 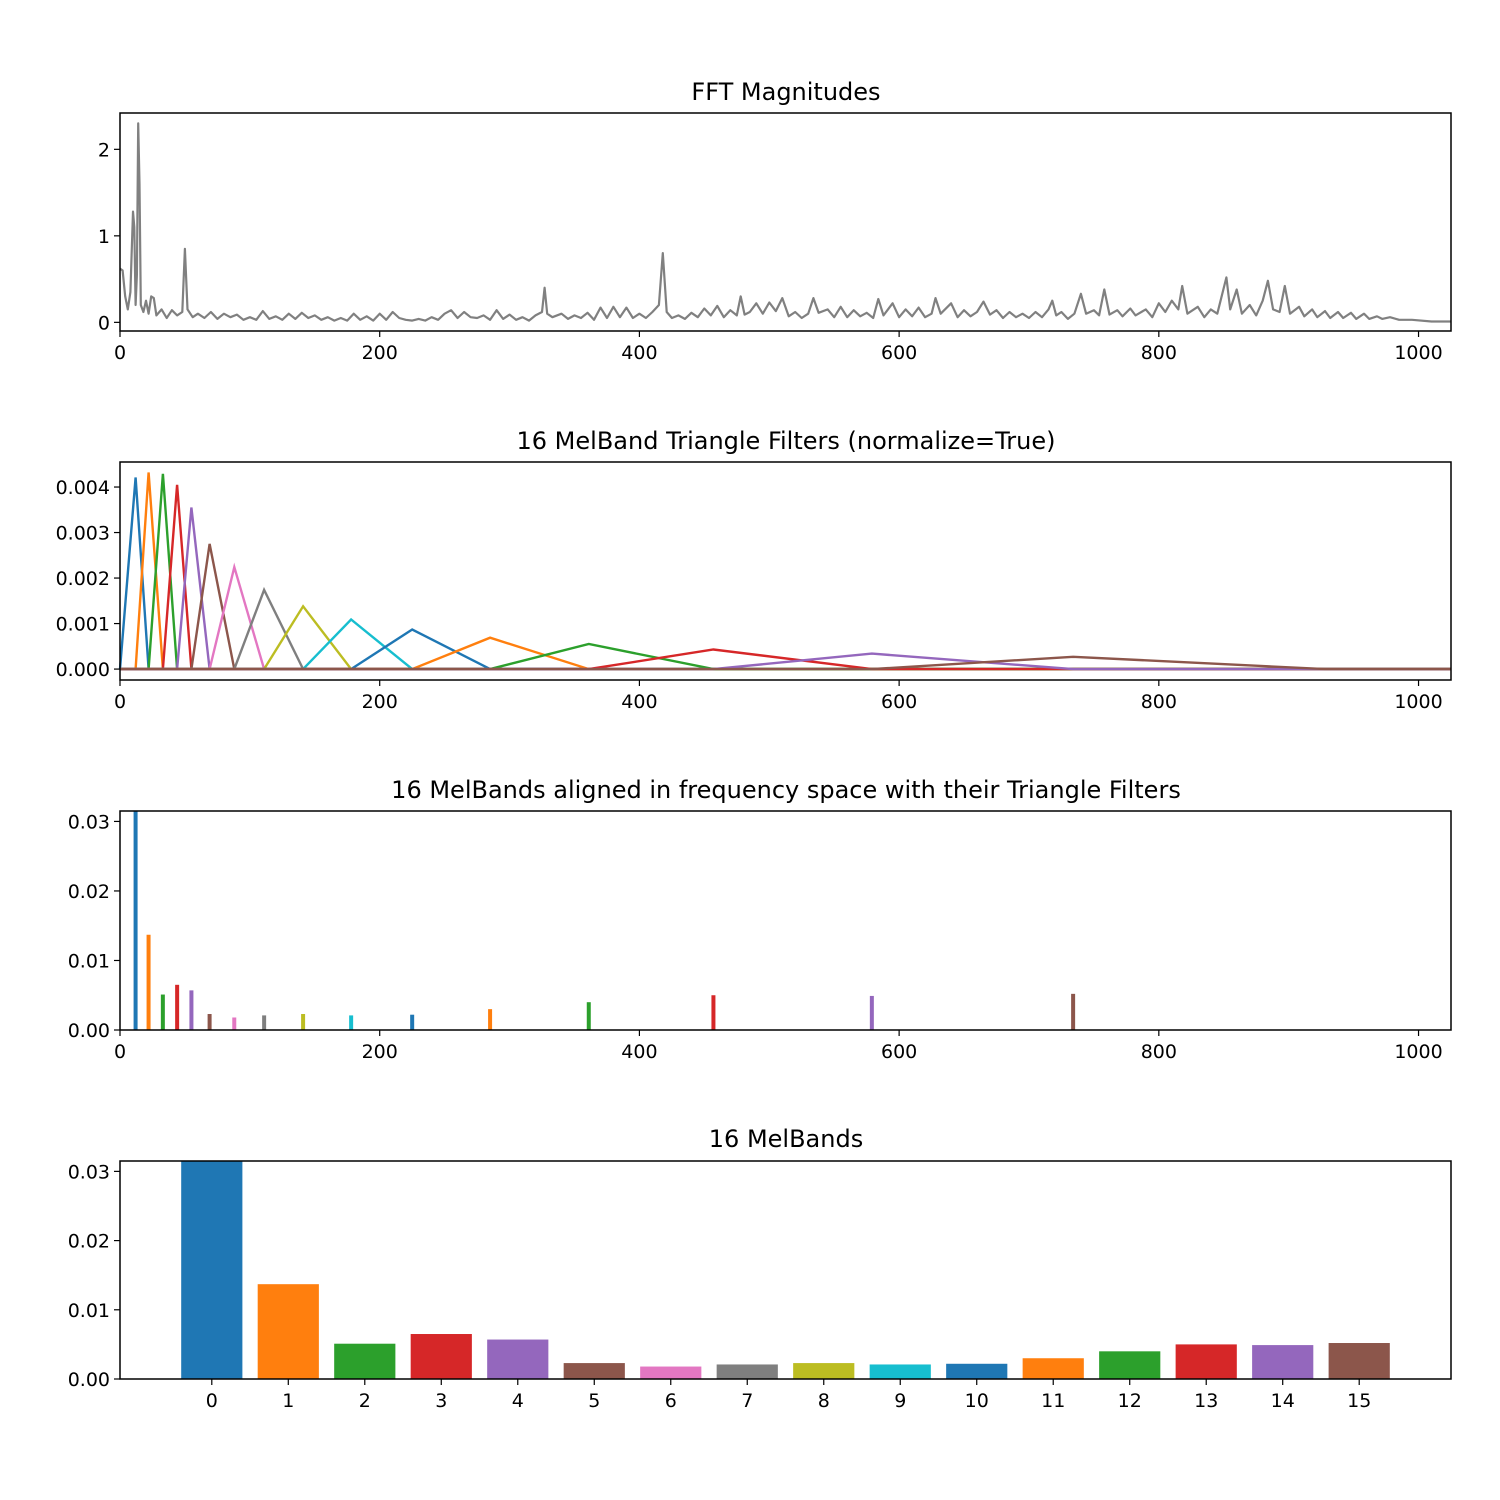 I want to click on triangle-filters-x-tick-label: 600, so click(x=899, y=702).